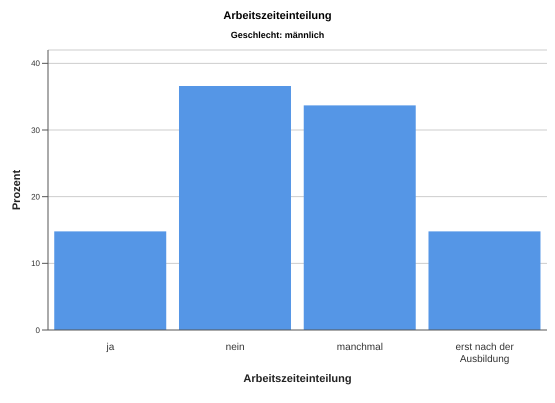  Describe the element at coordinates (36, 263) in the screenshot. I see `y-tick-label: 10` at that location.